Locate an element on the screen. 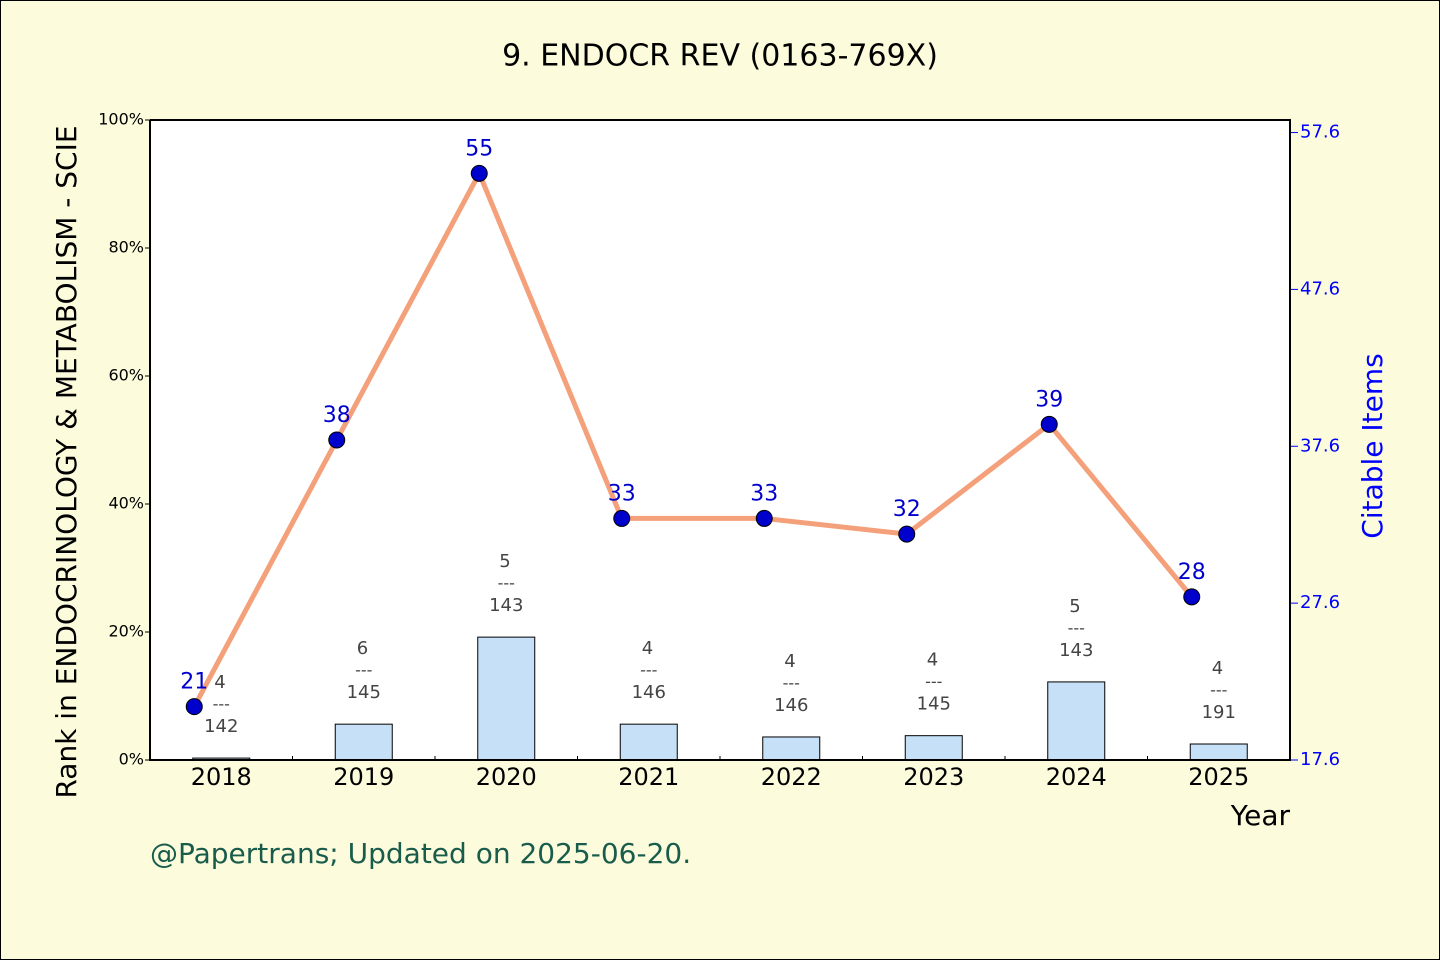  y-tick-label: 0% is located at coordinates (131, 759).